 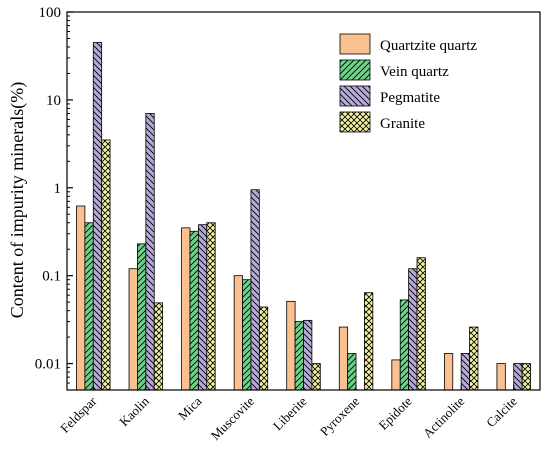 I want to click on x-tick-label: Mica, so click(x=190, y=408).